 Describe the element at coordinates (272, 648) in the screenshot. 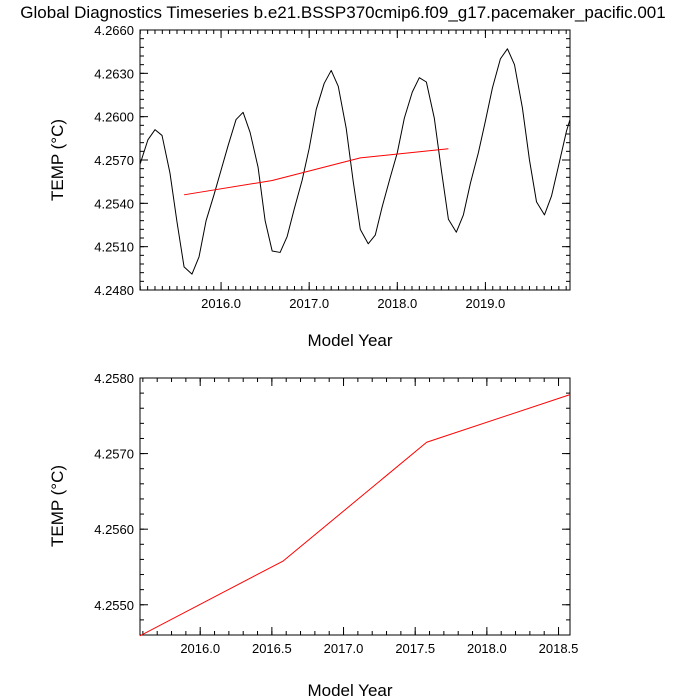

I see `bottom-x-tick-label: 2016.5` at that location.